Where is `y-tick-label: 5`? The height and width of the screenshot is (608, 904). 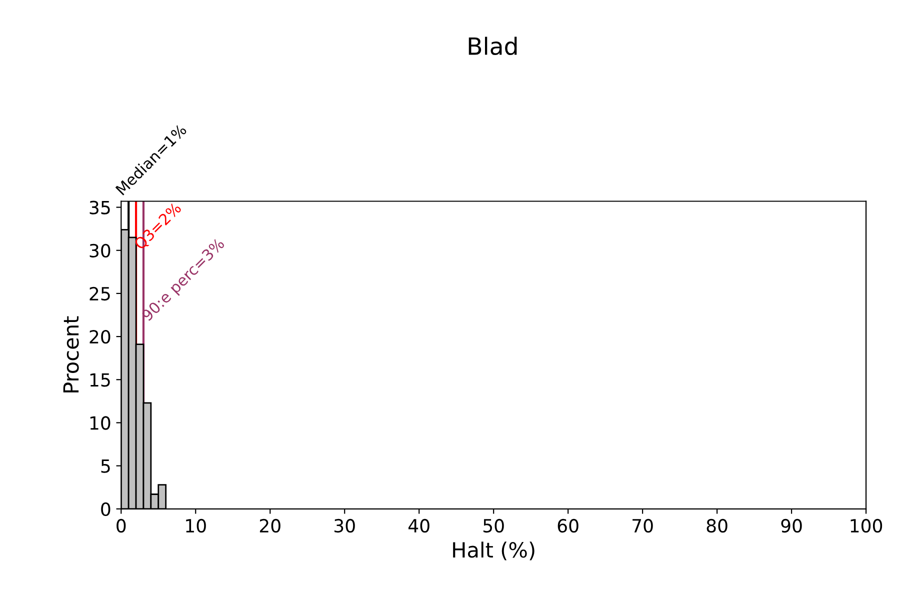
y-tick-label: 5 is located at coordinates (105, 466).